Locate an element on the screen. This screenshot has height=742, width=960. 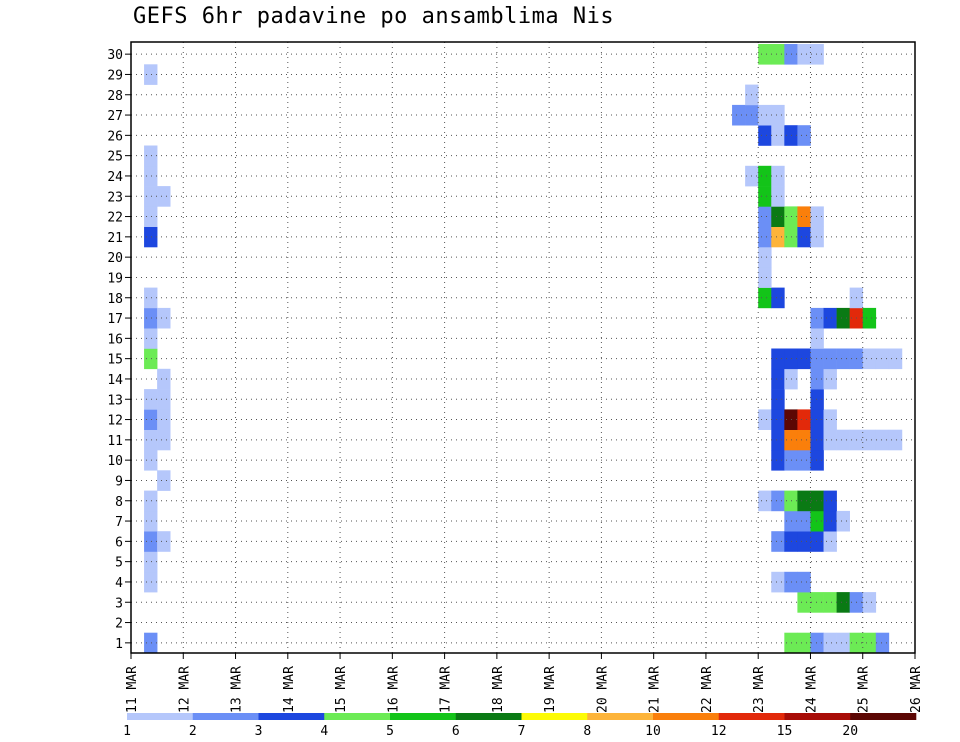
x-tick-label: 11 MAR is located at coordinates (132, 689).